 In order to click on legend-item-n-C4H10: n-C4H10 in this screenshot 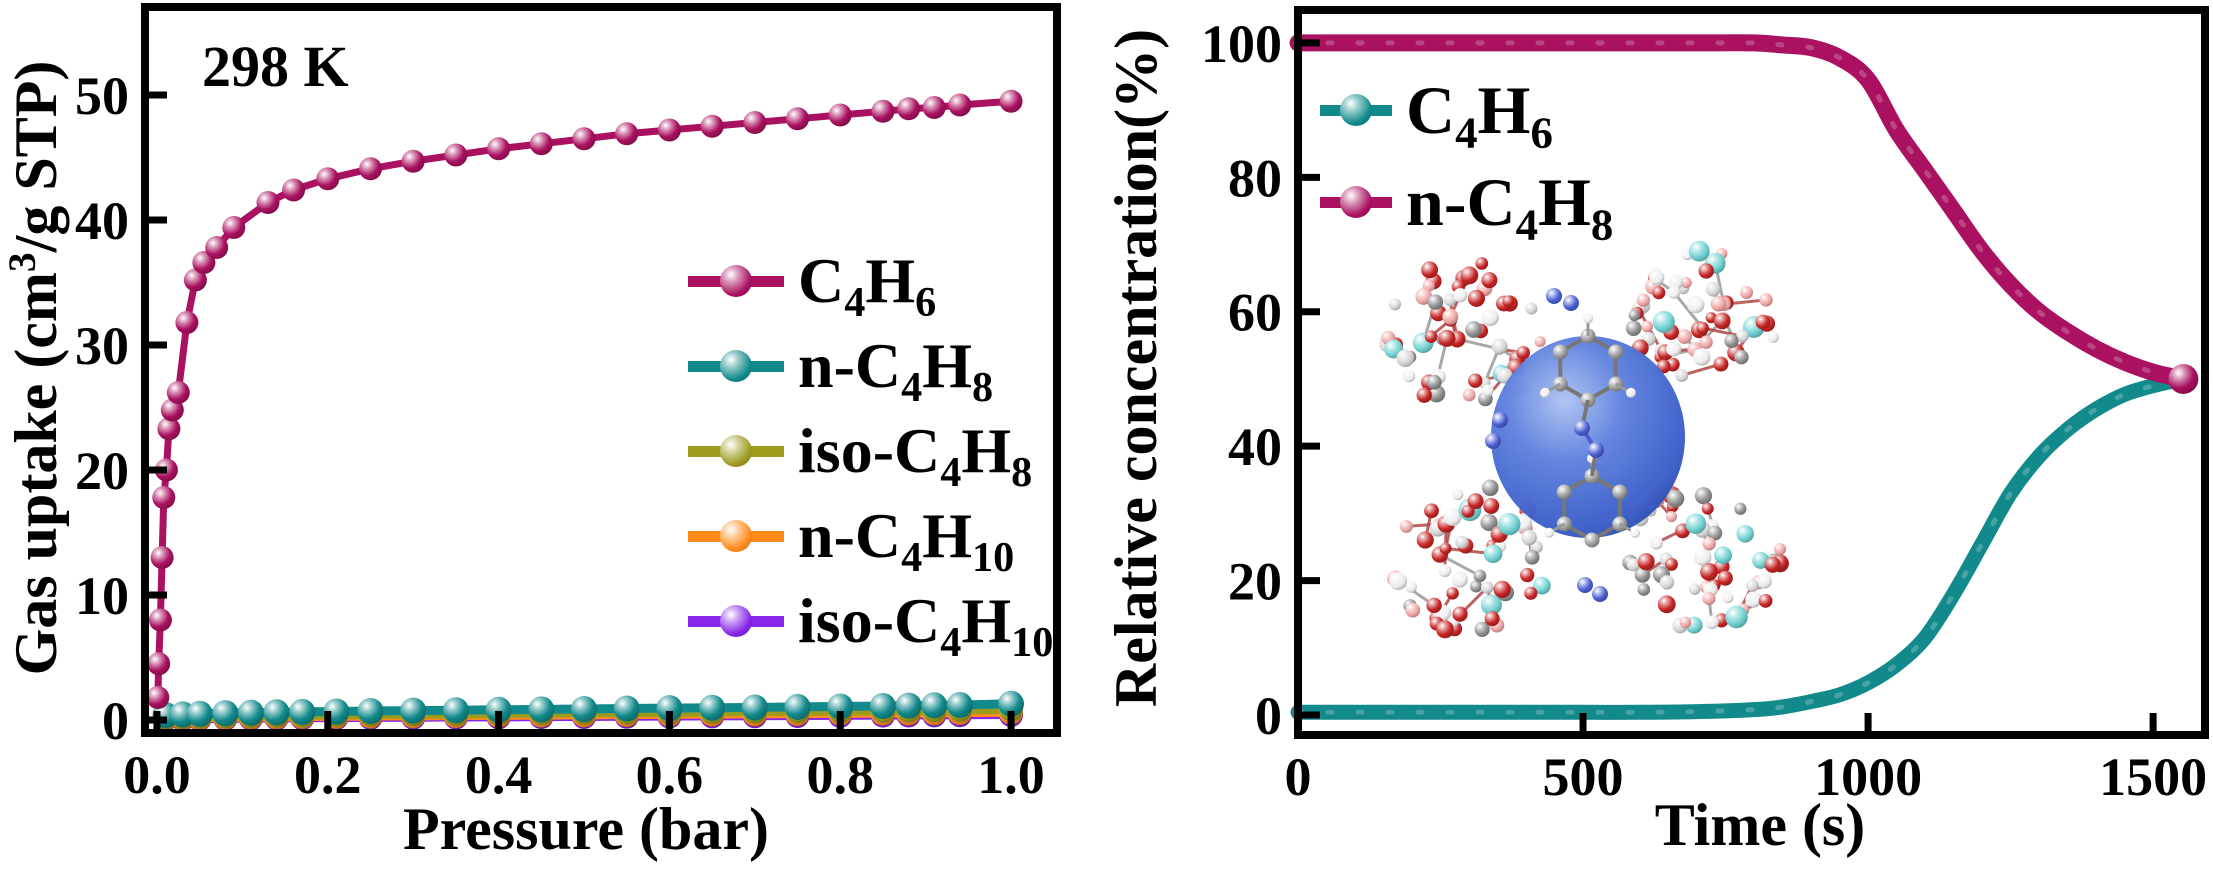, I will do `click(870, 535)`.